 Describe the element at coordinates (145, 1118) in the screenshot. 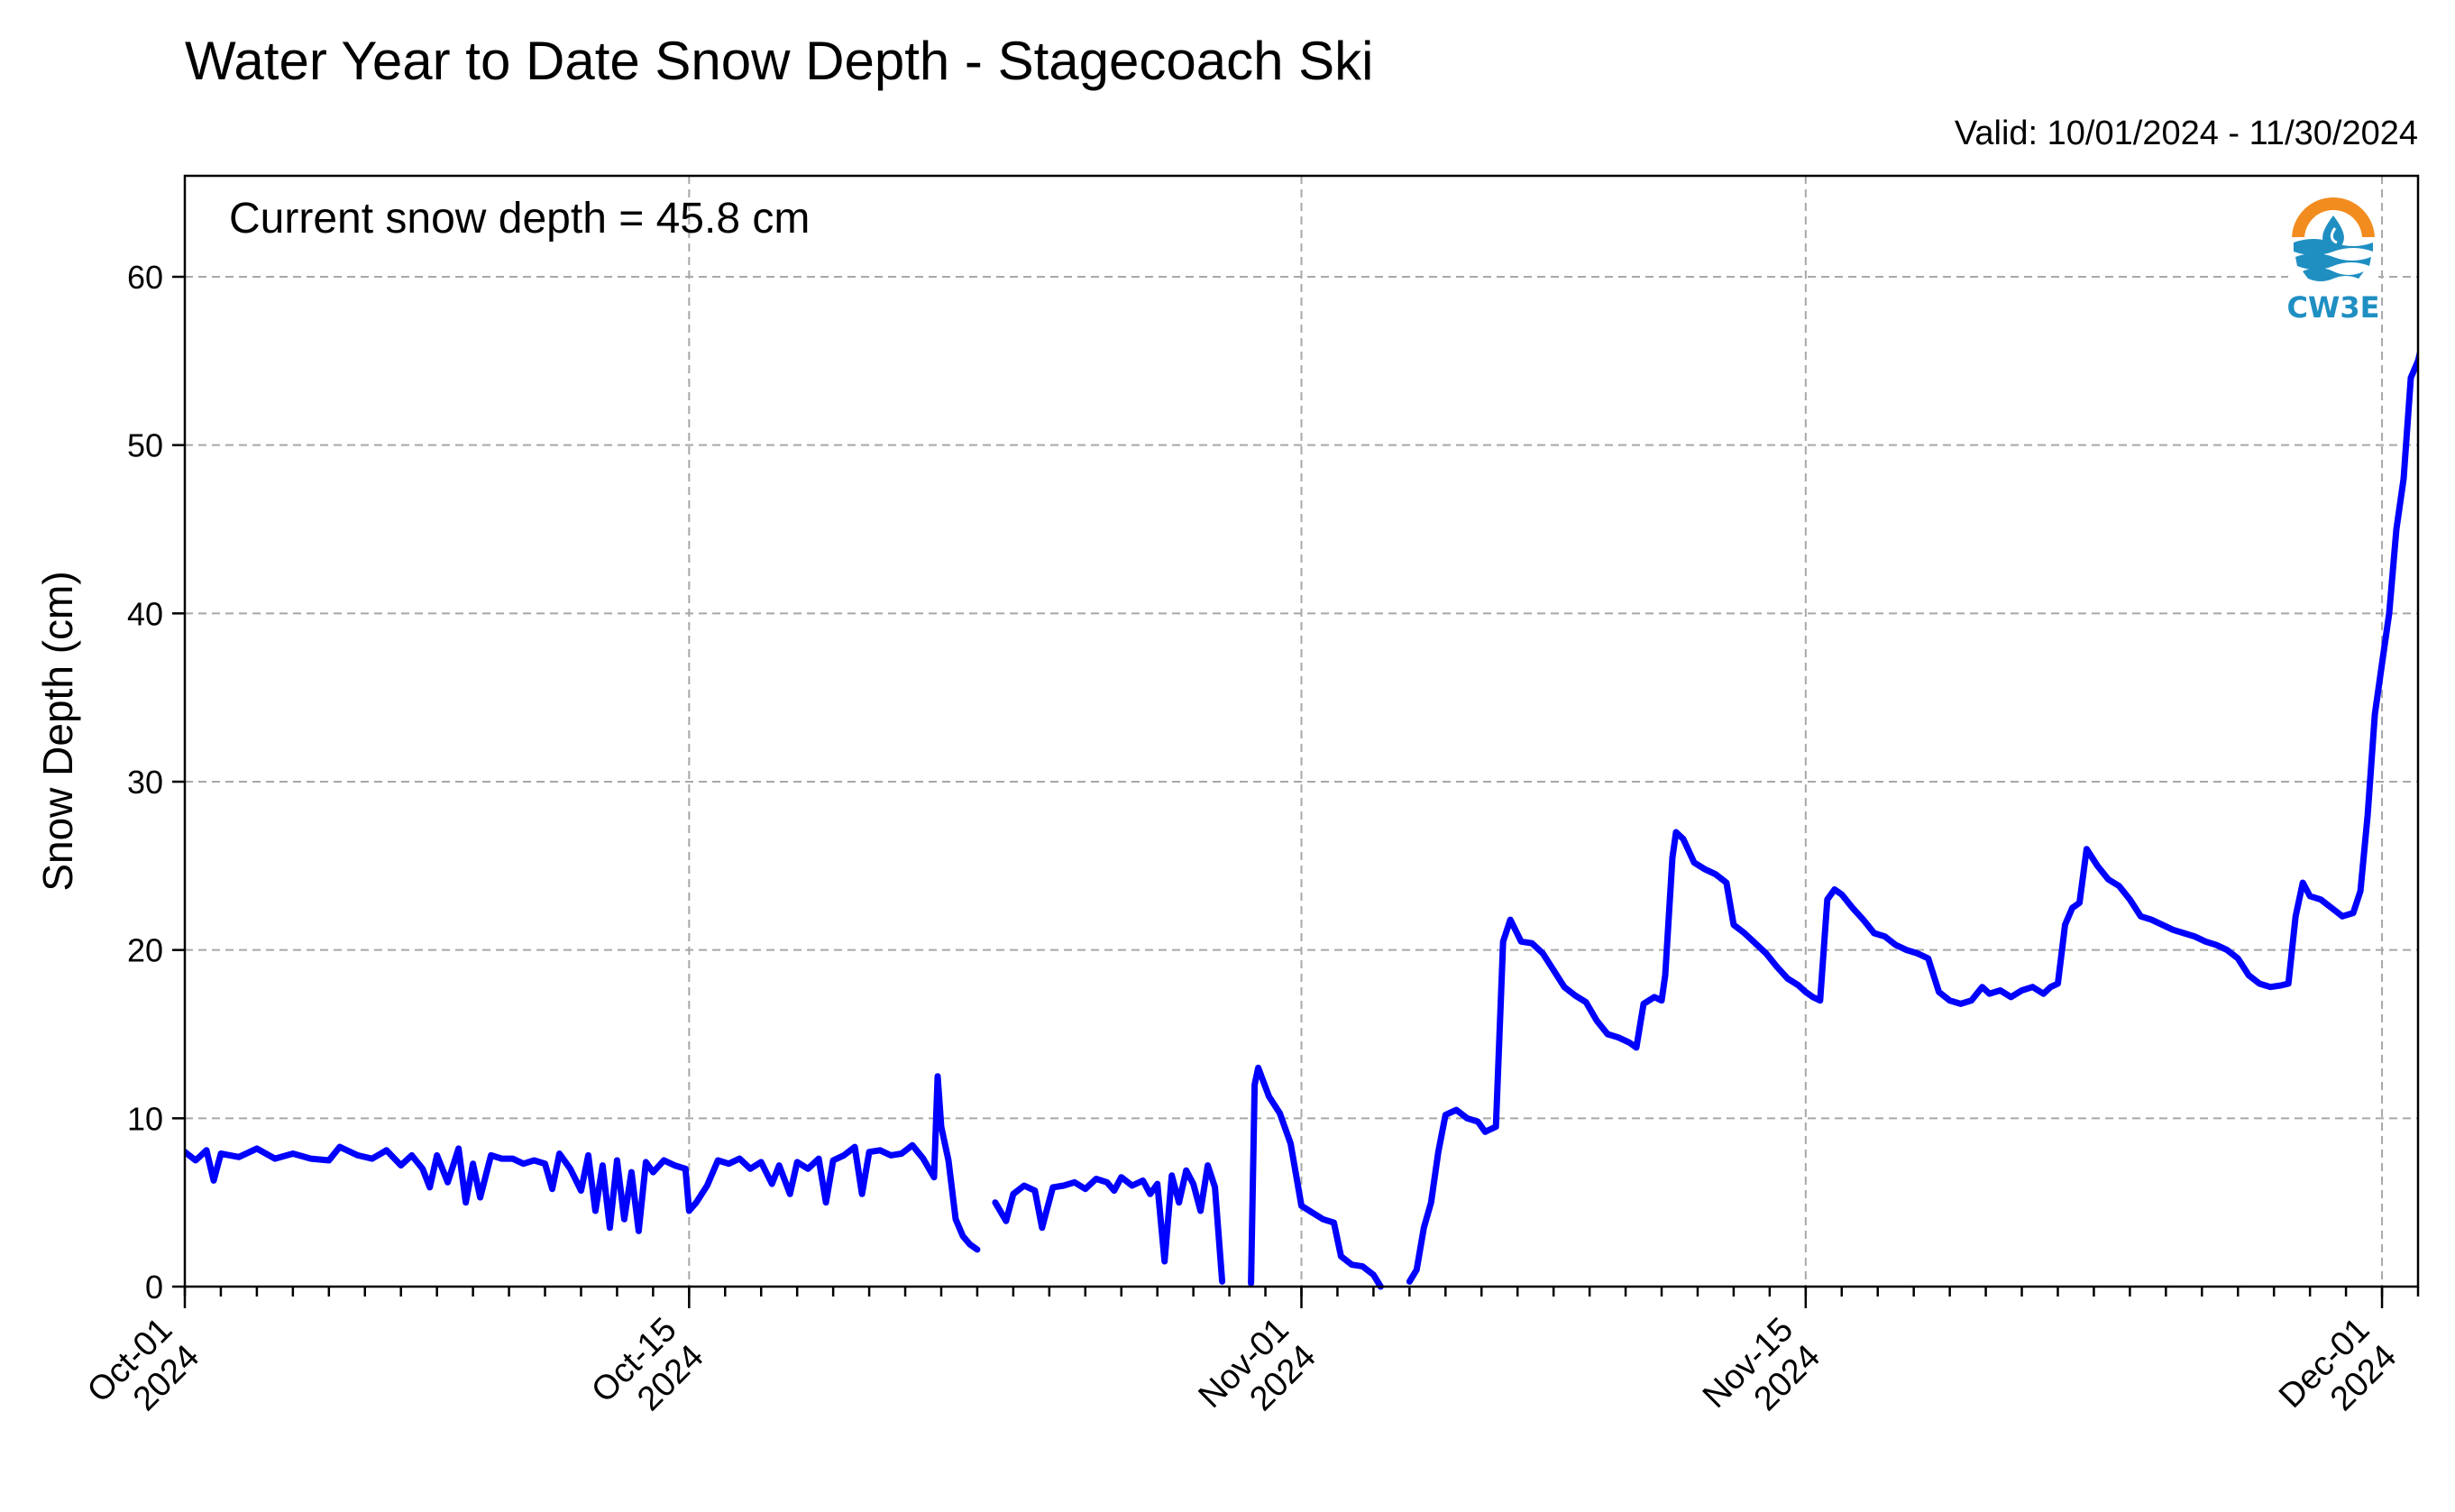

I see `y-tick-label: 10` at that location.